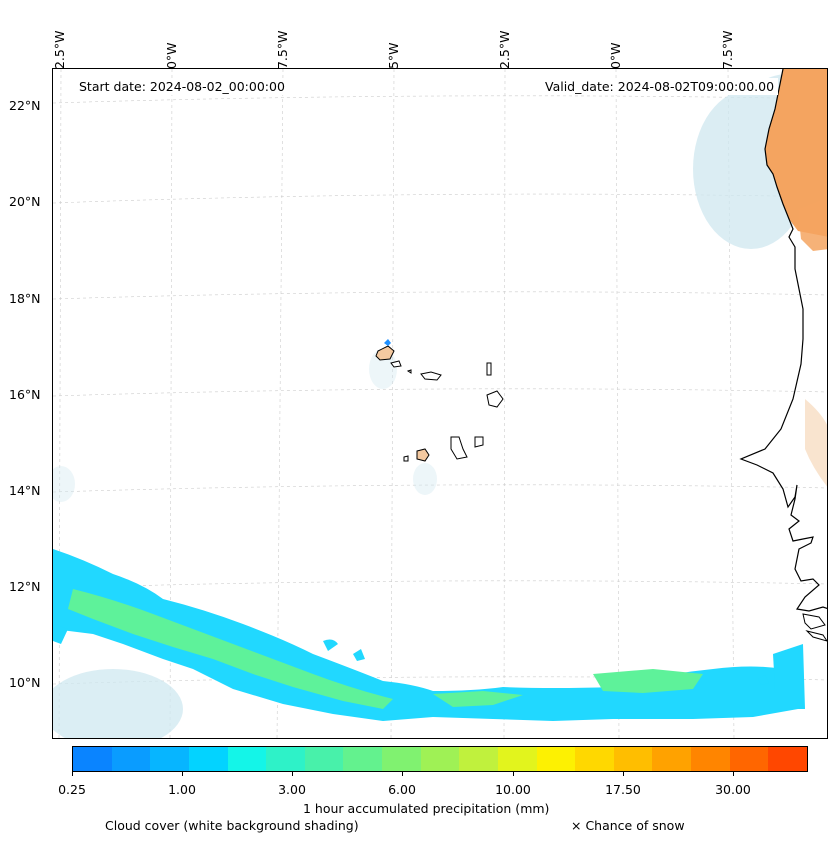  Describe the element at coordinates (230, 649) in the screenshot. I see `precip-region-core-west` at that location.